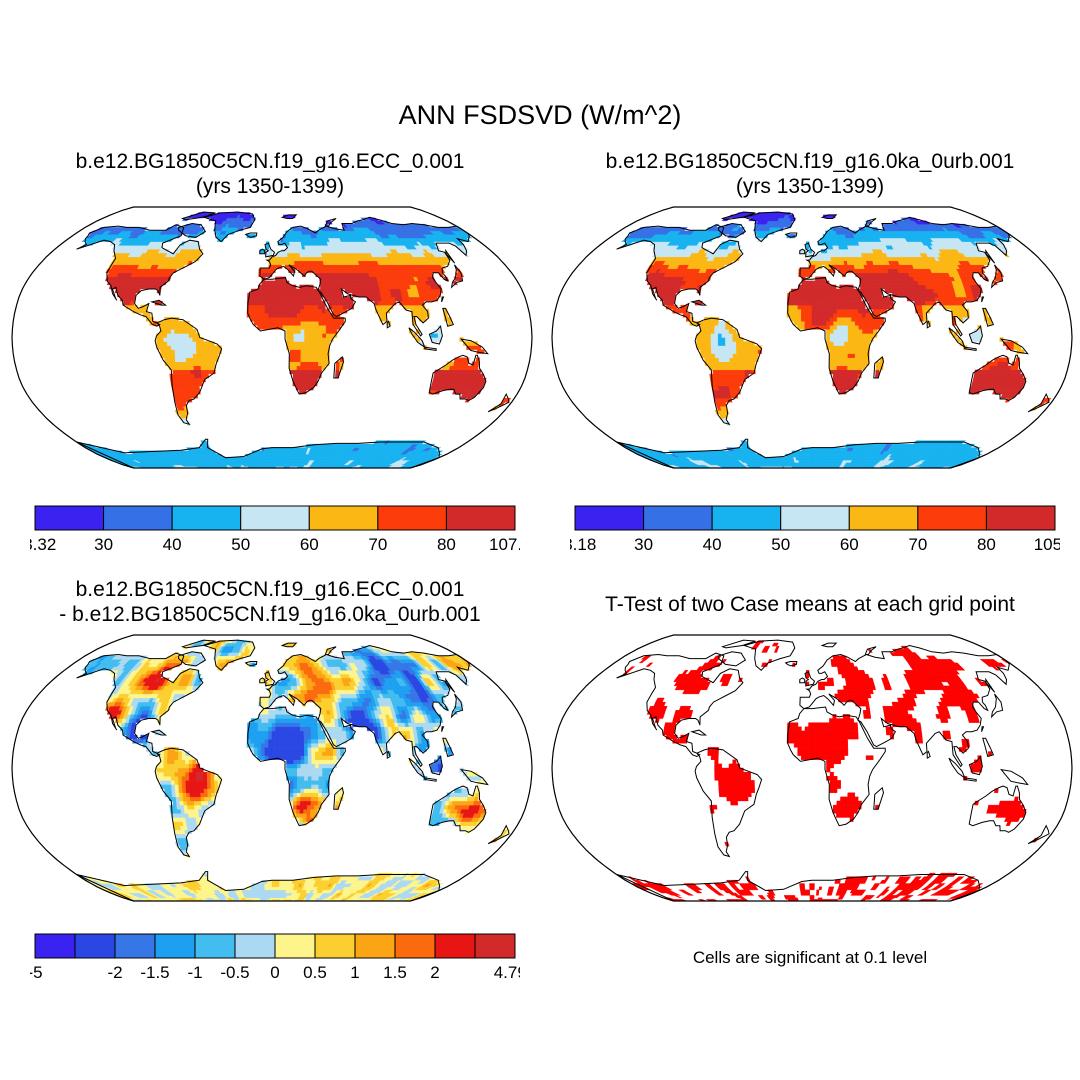 The image size is (1080, 1080). Describe the element at coordinates (36, 972) in the screenshot. I see `colorbar-label: -5` at that location.